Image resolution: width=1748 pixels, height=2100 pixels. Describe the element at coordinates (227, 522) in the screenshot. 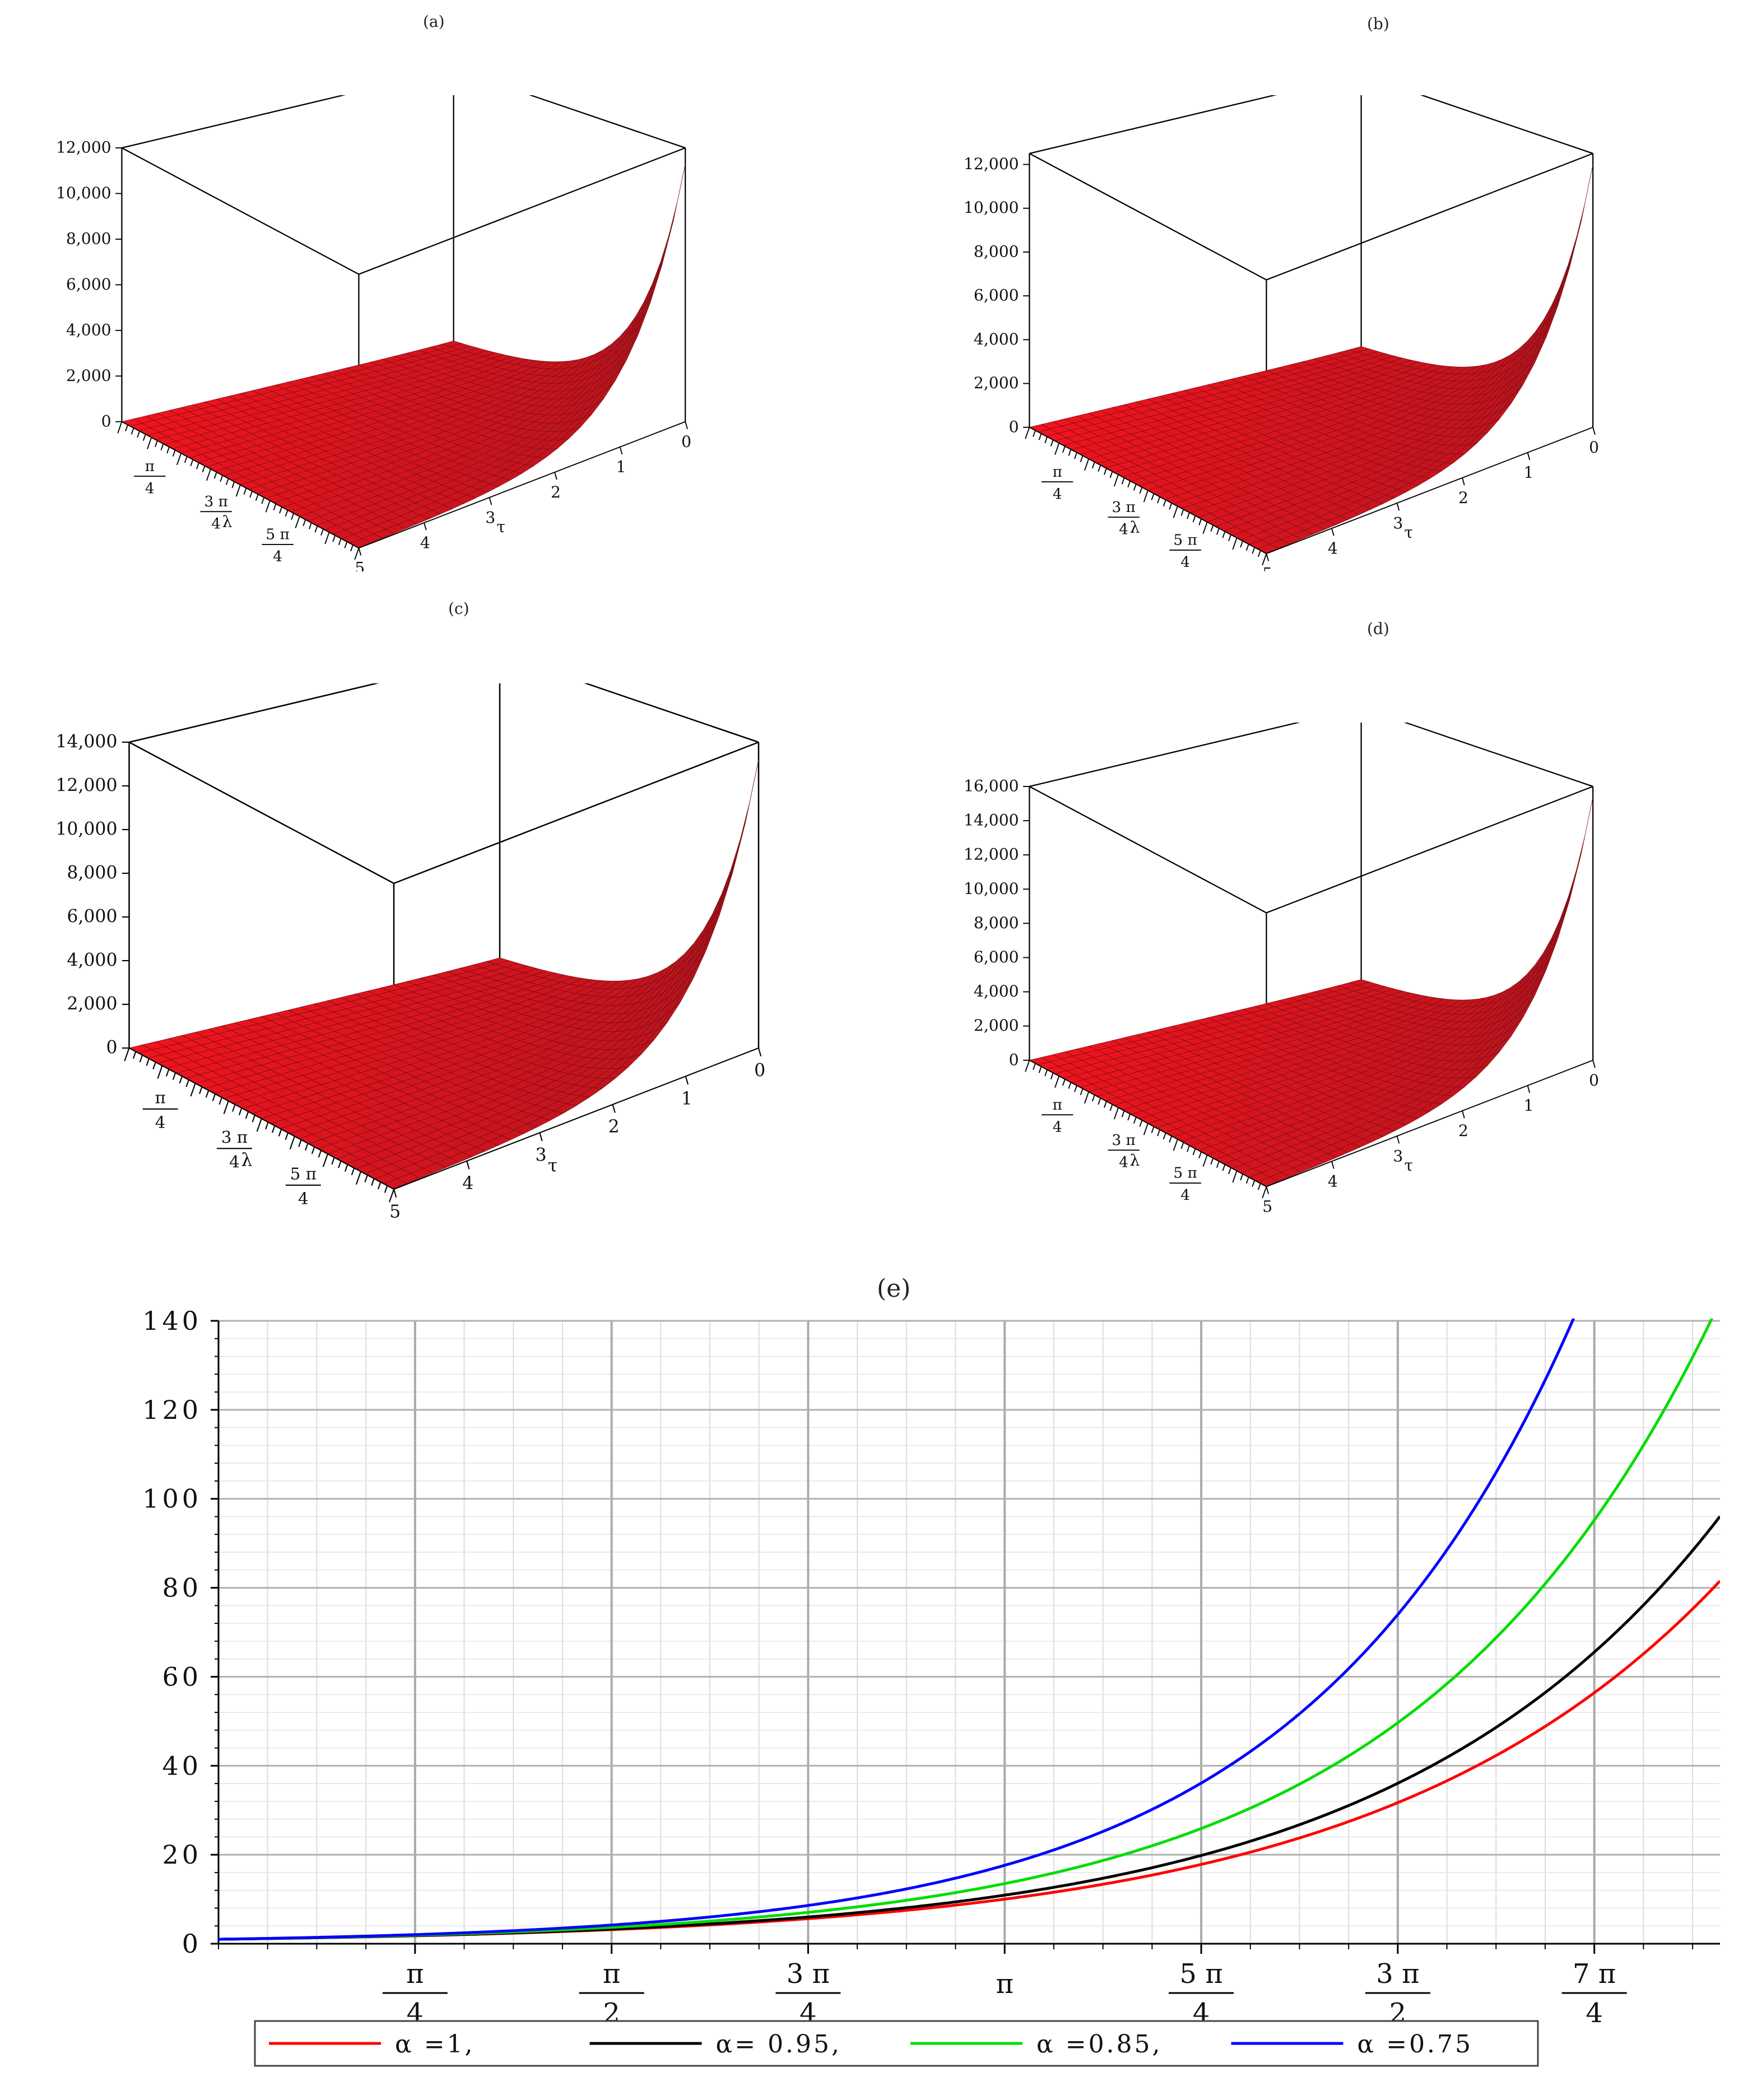

I see `lambda-axis-label: λ` at that location.